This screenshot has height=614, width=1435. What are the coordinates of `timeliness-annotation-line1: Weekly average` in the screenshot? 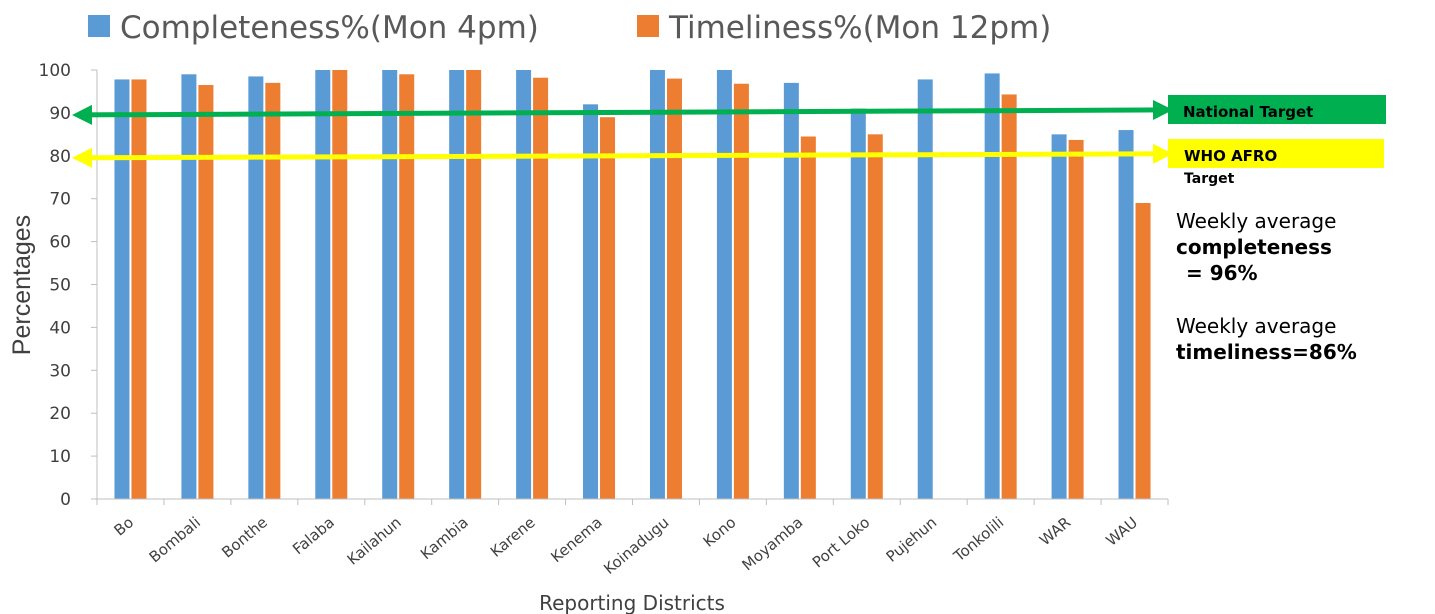 It's located at (1256, 326).